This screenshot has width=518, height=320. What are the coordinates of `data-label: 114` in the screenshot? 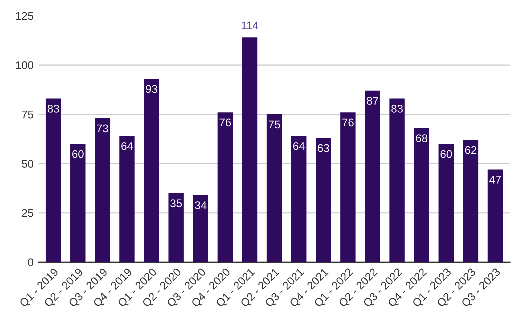 It's located at (250, 26).